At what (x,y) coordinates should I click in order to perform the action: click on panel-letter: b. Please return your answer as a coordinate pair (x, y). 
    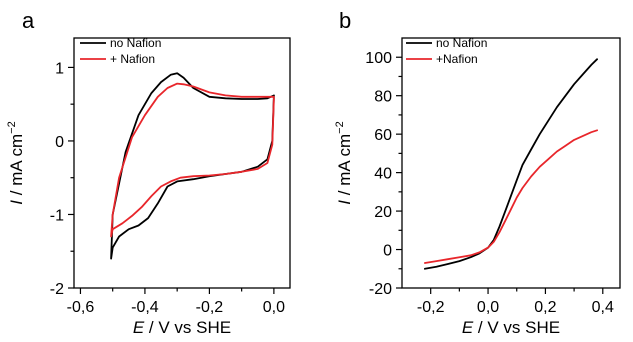
    Looking at the image, I should click on (345, 20).